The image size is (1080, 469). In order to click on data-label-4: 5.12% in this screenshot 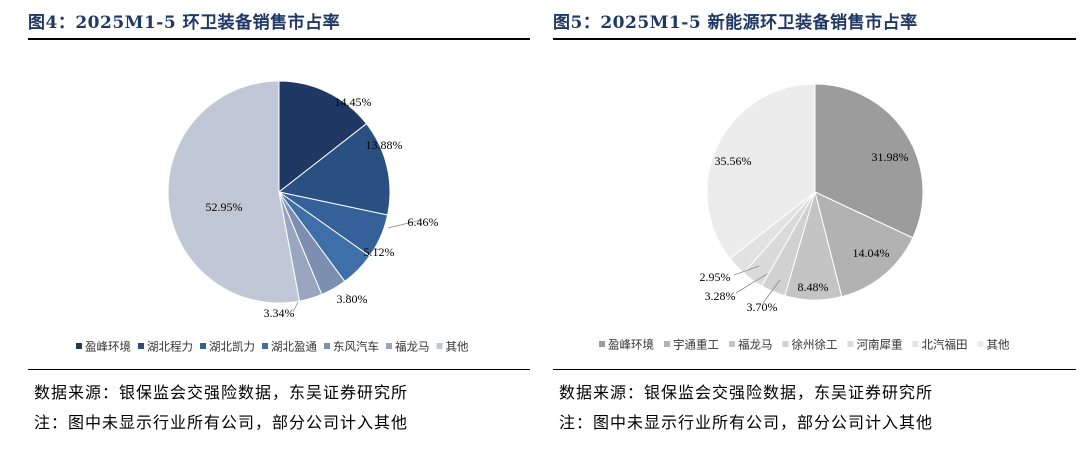, I will do `click(379, 252)`.